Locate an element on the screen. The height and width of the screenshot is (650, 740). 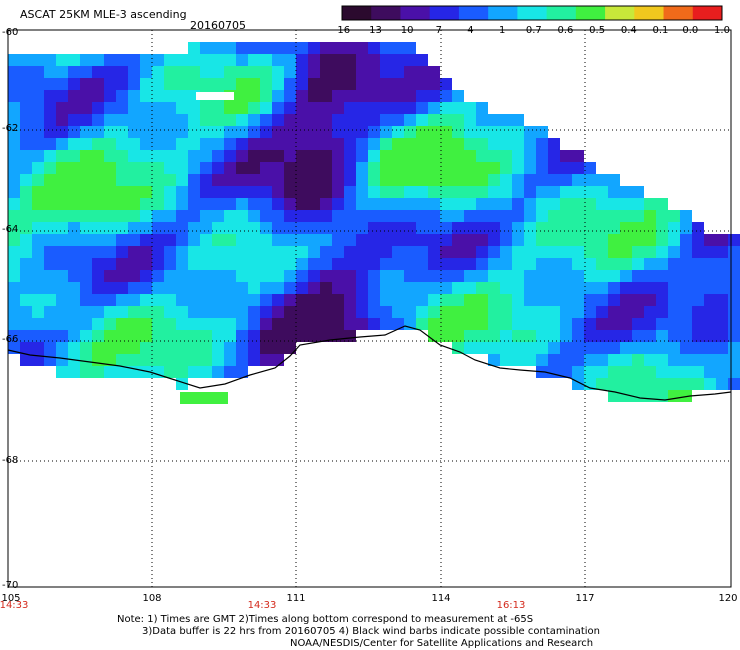
lon-label: 105 is located at coordinates (11, 598).